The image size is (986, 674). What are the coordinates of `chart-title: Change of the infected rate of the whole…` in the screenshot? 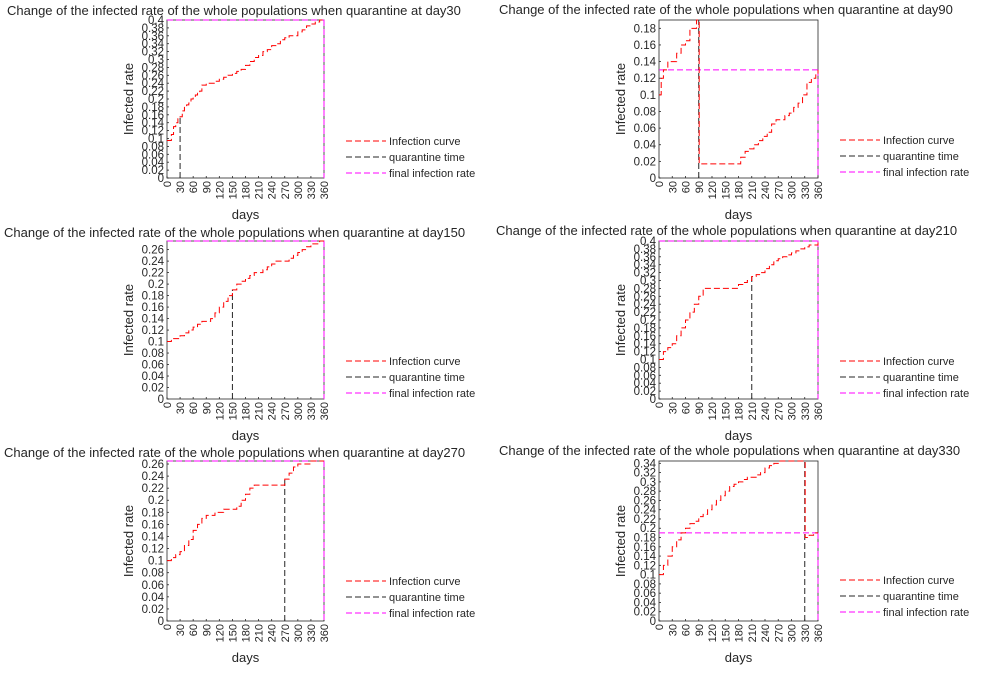 It's located at (234, 10).